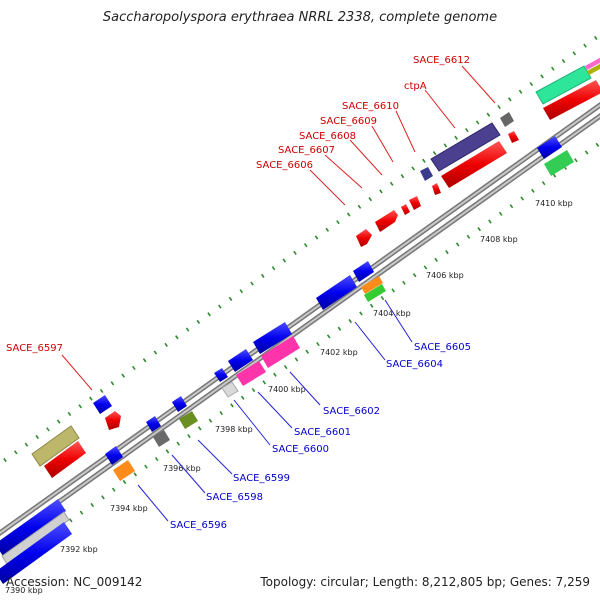 The image size is (600, 600). I want to click on feature-blue-right-a, so click(549, 147).